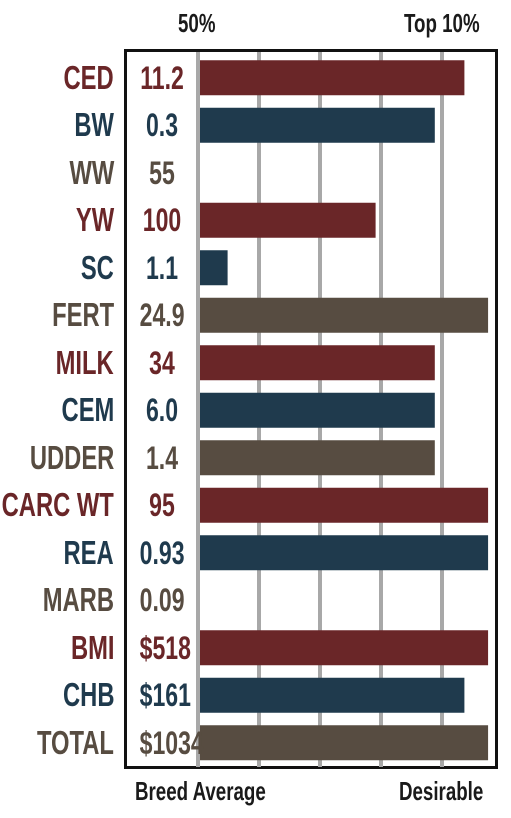  Describe the element at coordinates (162, 505) in the screenshot. I see `value-label: 95` at that location.